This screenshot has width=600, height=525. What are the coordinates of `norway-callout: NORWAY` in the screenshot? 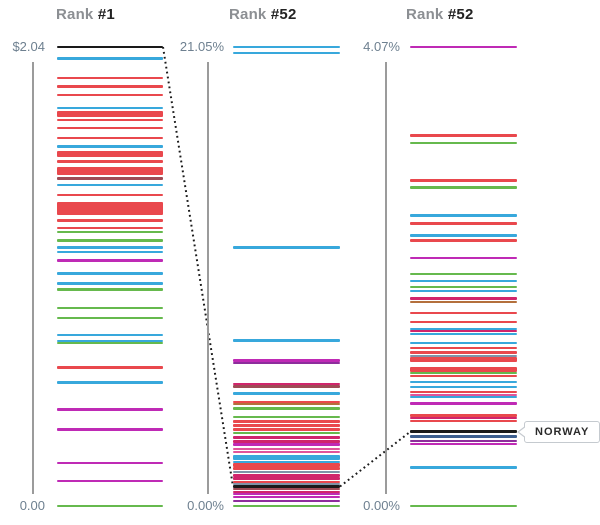 It's located at (558, 431).